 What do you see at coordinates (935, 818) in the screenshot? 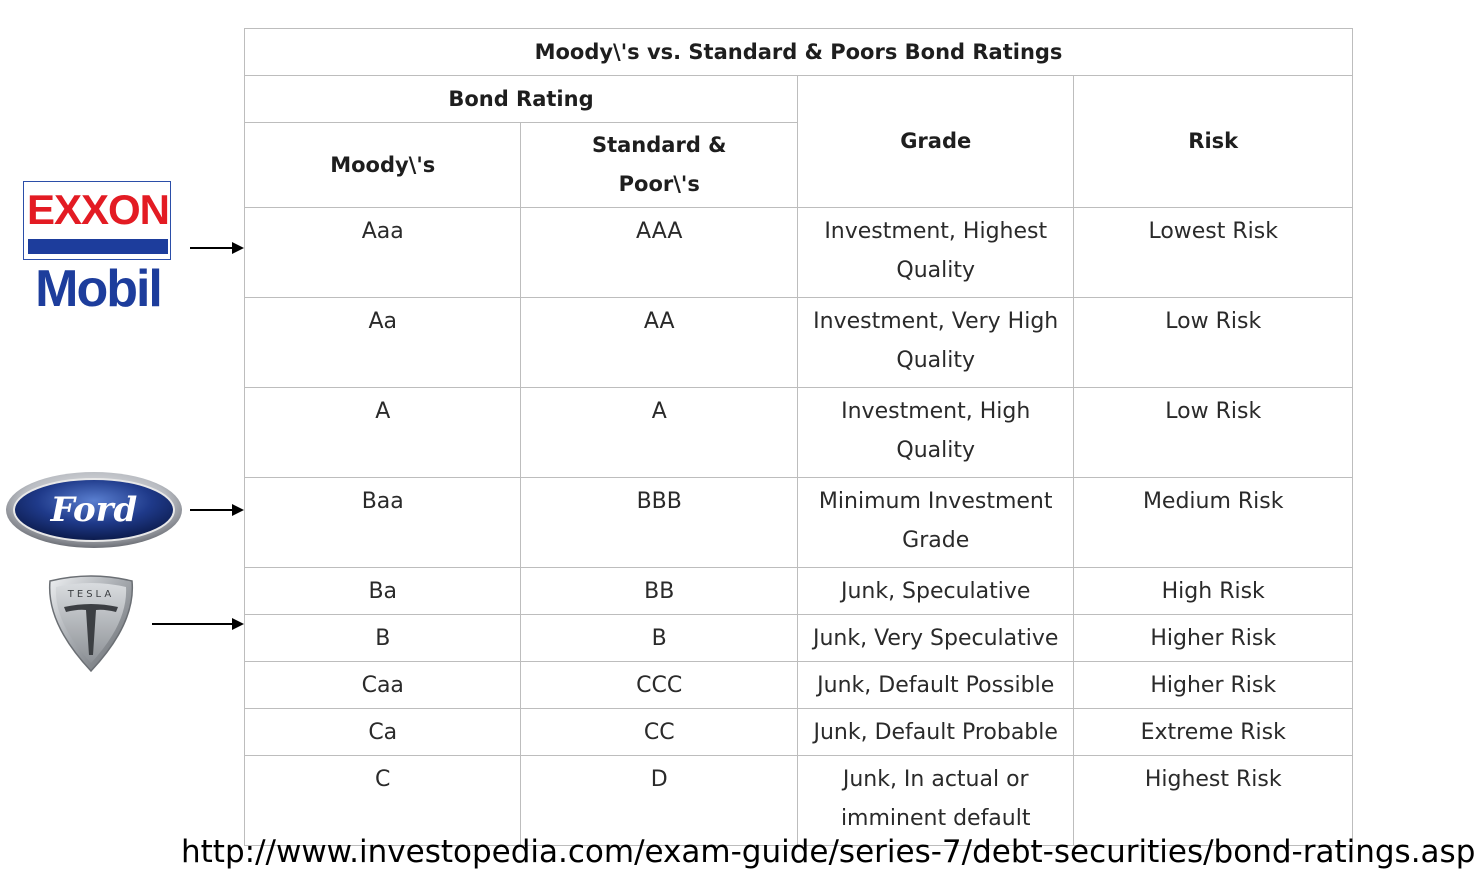
I see `cell-grade-line2: imminent default` at bounding box center [935, 818].